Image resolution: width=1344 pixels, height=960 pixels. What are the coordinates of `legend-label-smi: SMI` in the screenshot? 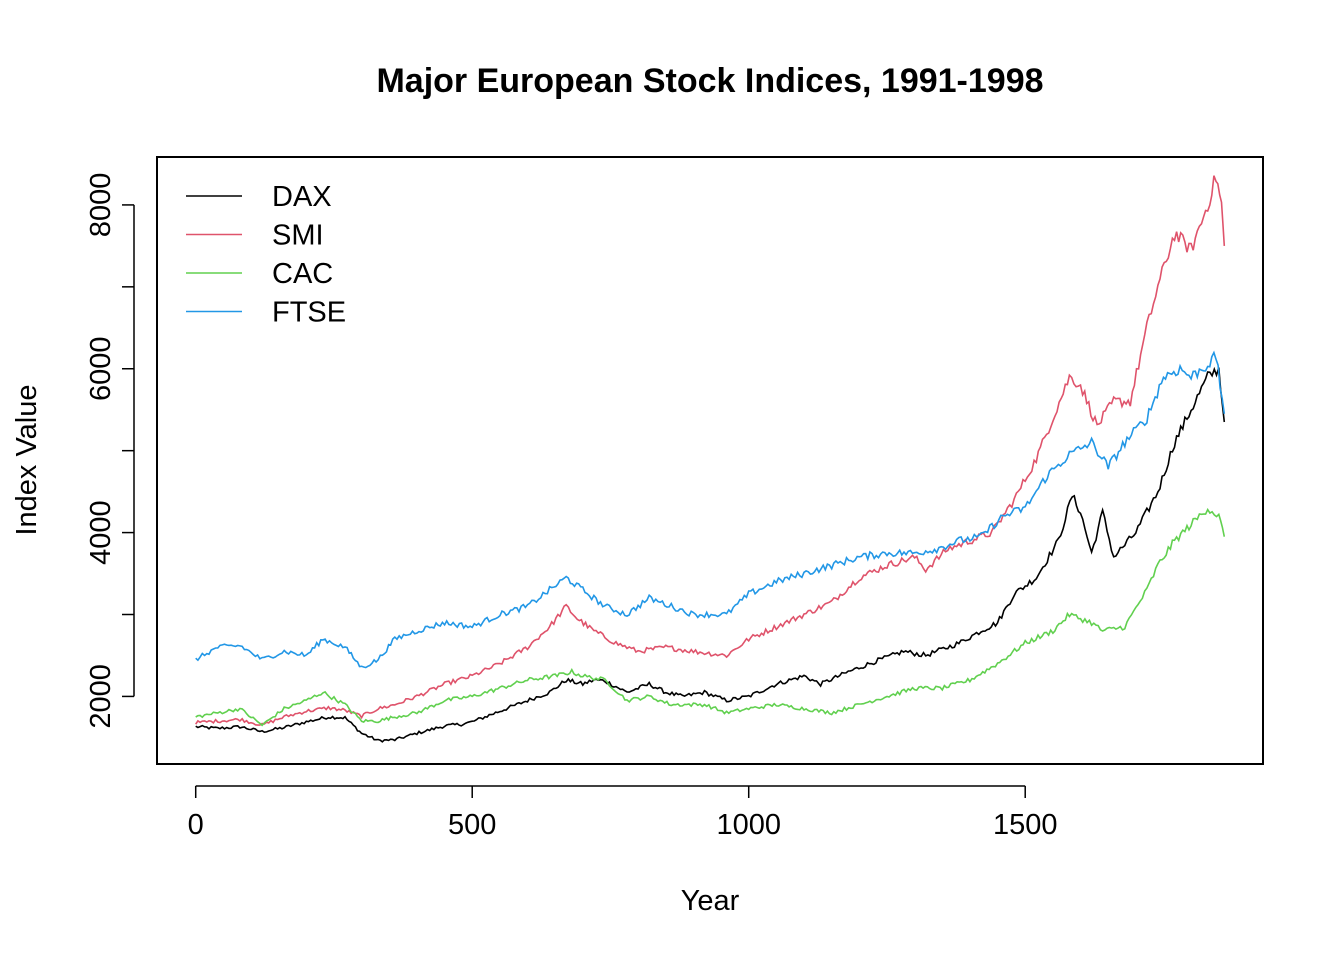 It's located at (298, 236).